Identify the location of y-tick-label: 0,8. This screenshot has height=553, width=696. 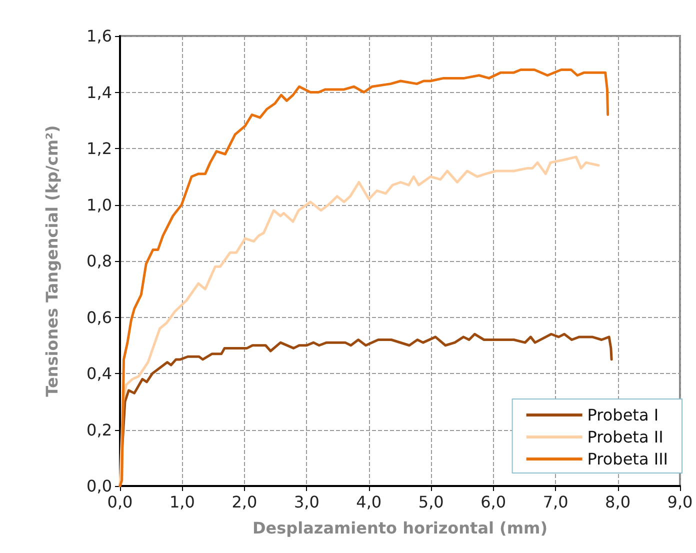
(99, 261).